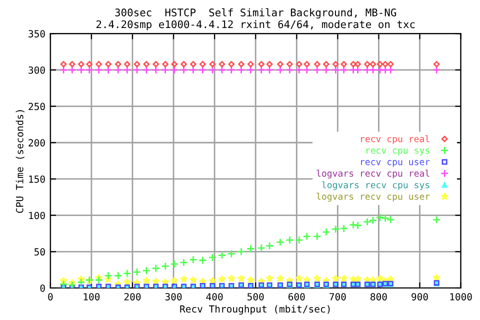  I want to click on x-tick-label: 100, so click(92, 296).